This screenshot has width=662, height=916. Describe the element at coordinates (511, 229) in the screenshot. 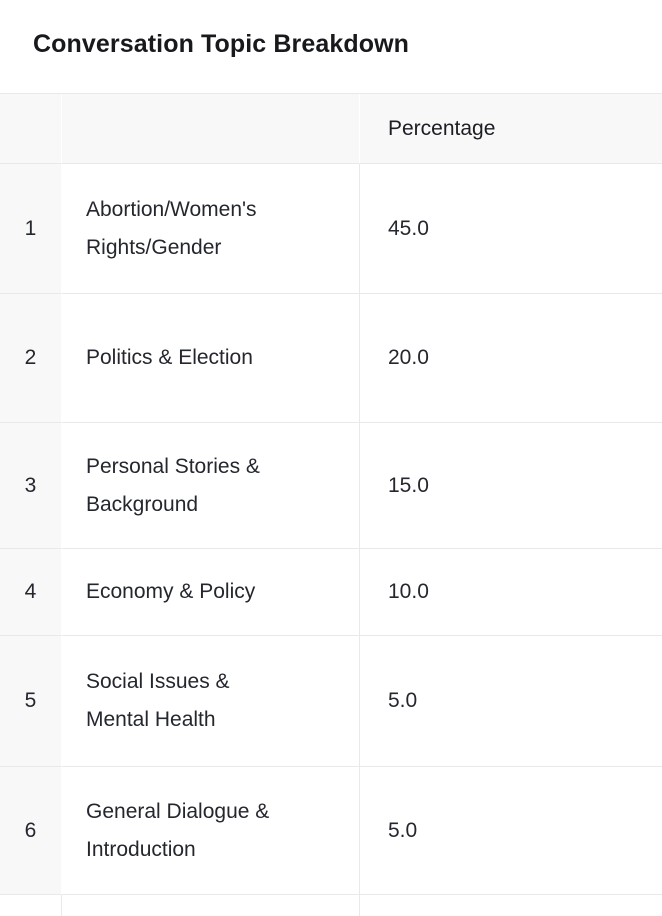

I see `percentage-cell: 45.0` at that location.